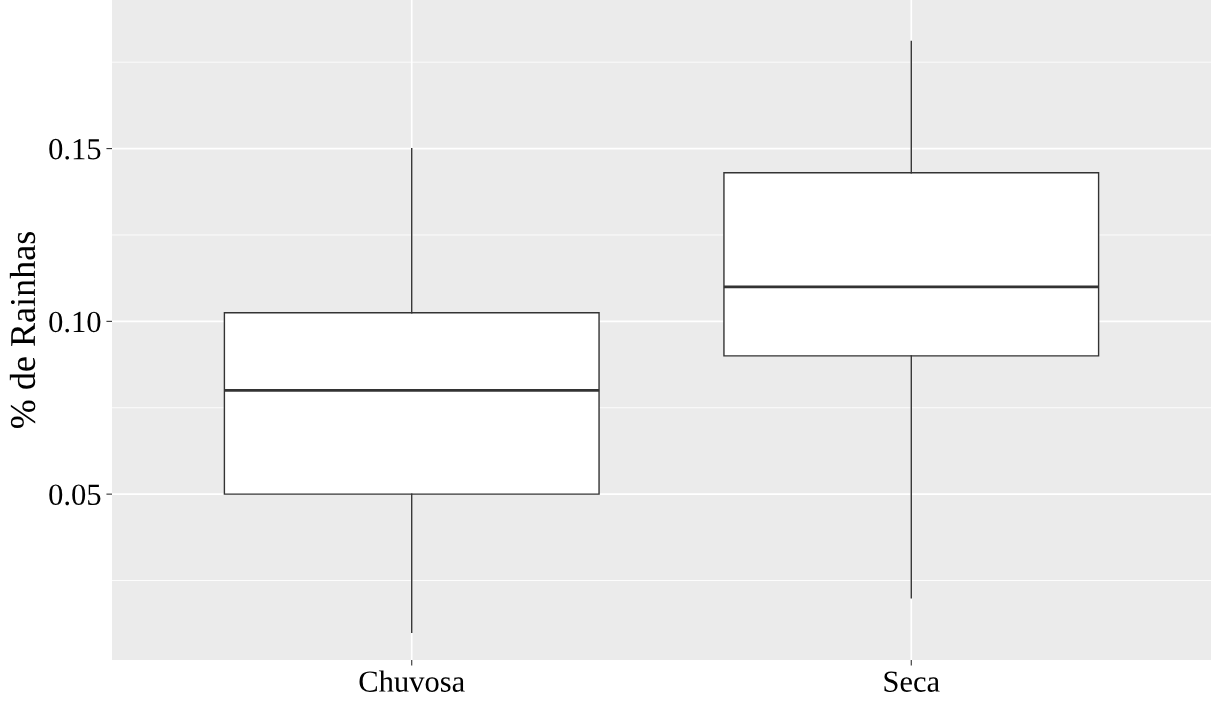 The image size is (1211, 706). I want to click on x-tick-label: Seca, so click(912, 681).